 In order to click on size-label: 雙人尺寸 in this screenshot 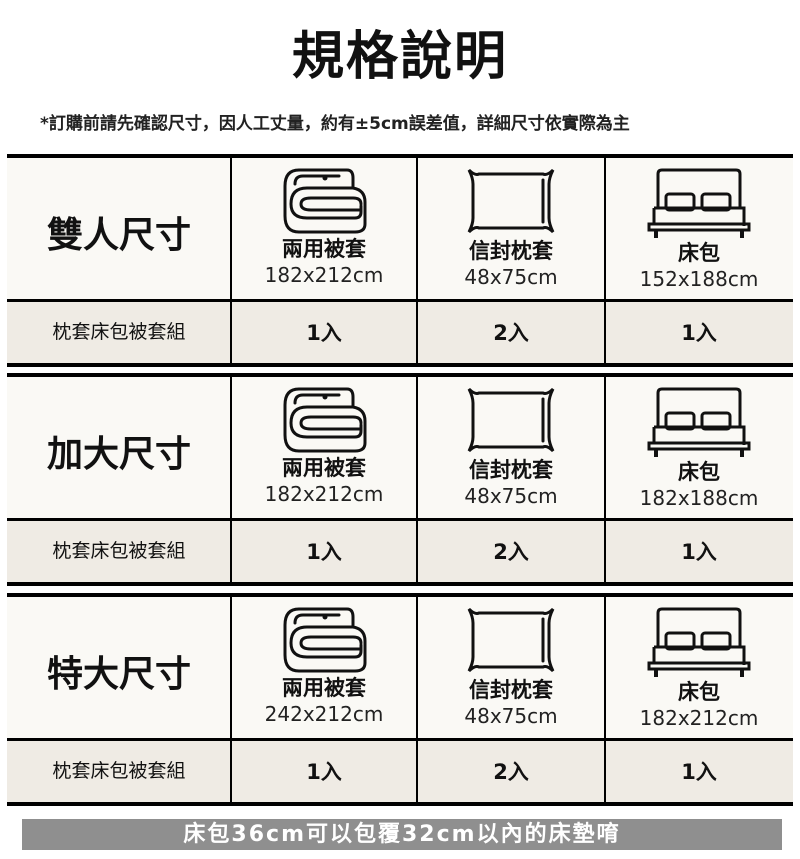, I will do `click(118, 235)`.